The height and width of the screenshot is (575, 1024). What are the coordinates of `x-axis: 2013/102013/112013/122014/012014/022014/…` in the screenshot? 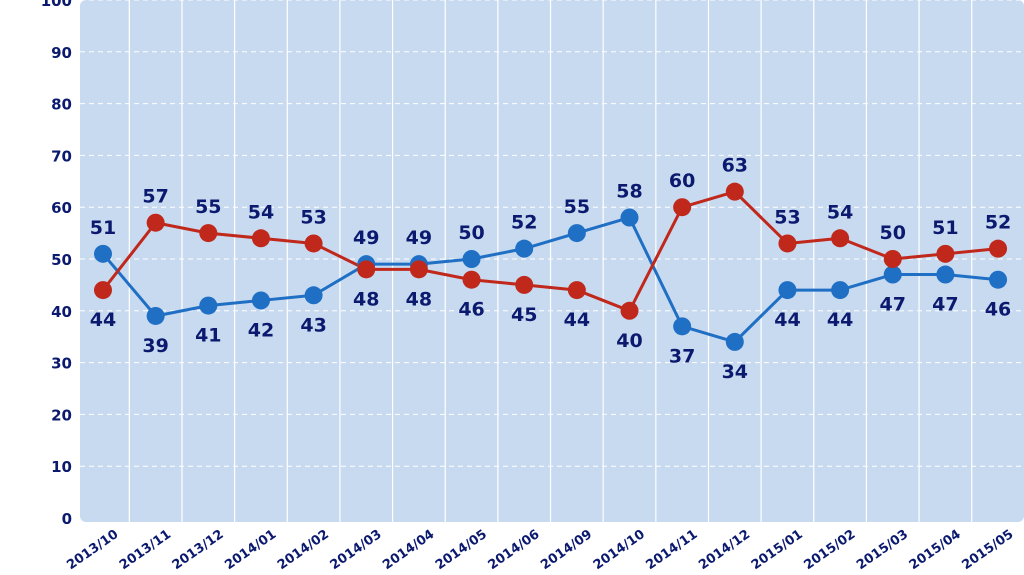 It's located at (540, 550).